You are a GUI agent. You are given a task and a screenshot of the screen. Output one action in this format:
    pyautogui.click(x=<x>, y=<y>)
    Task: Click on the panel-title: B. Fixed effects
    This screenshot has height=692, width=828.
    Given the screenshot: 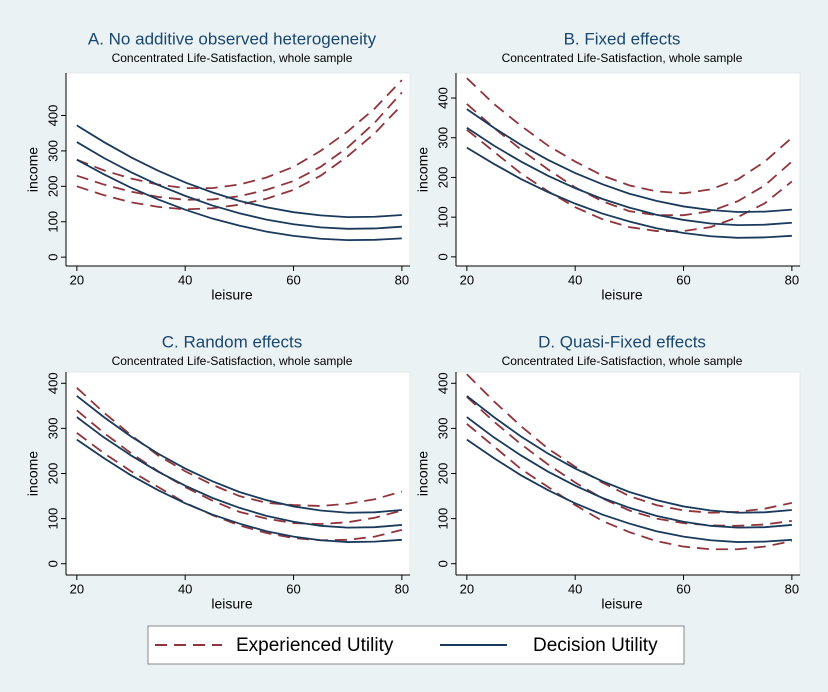 What is the action you would take?
    pyautogui.click(x=622, y=38)
    